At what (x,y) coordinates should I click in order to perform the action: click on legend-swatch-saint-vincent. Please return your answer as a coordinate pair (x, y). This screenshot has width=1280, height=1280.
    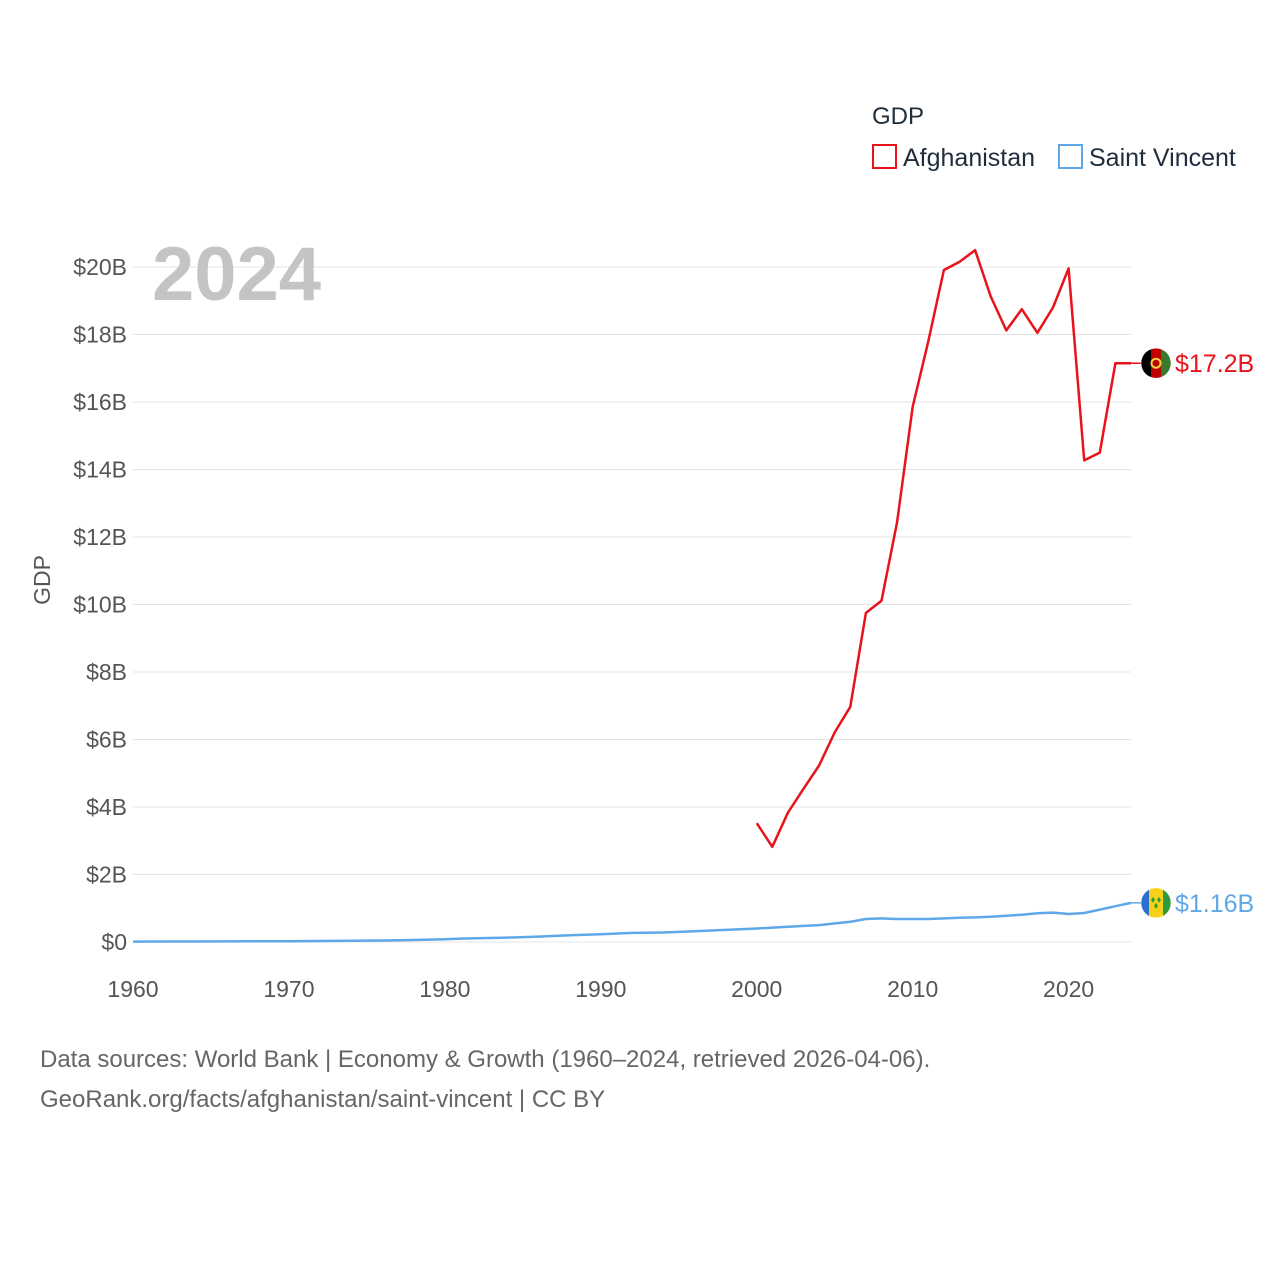
    Looking at the image, I should click on (1070, 156).